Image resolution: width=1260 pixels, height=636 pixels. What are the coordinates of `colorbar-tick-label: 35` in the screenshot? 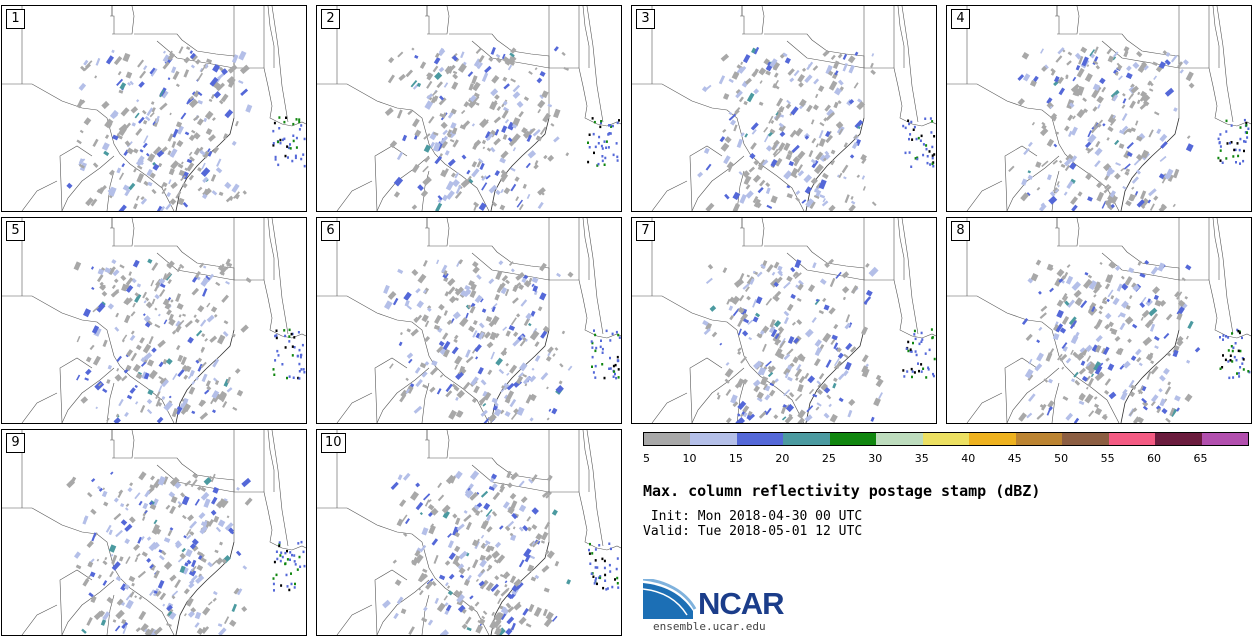 It's located at (921, 458).